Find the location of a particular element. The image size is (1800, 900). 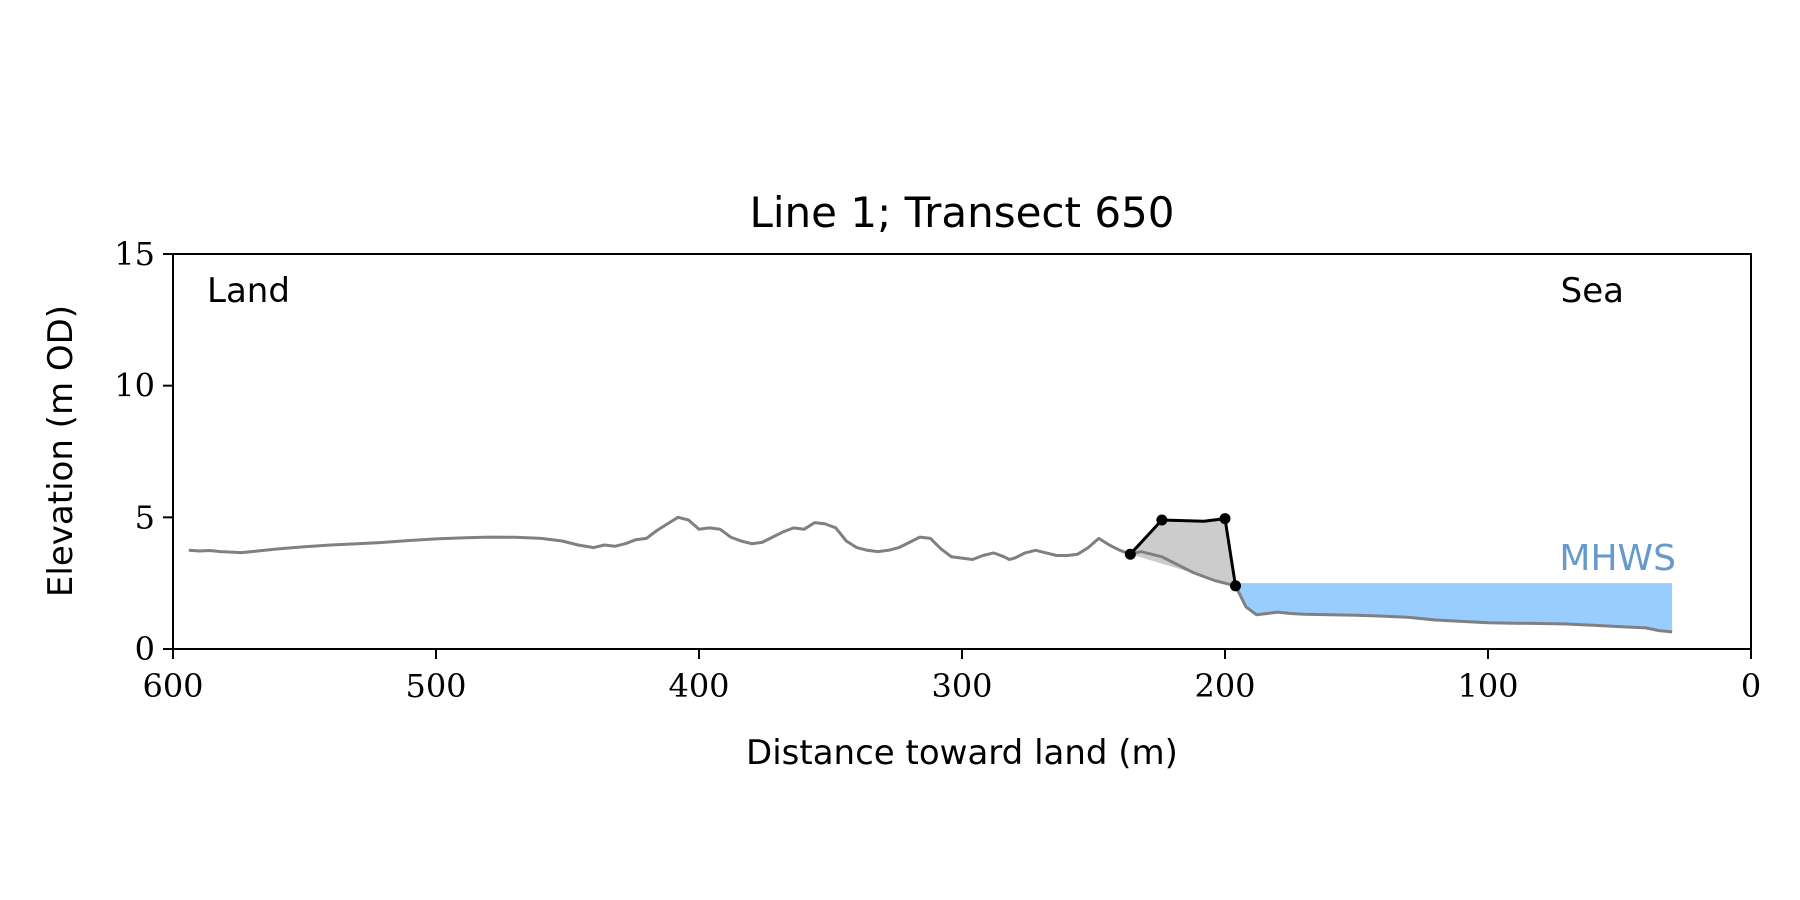

dune-markers is located at coordinates (1183, 552).